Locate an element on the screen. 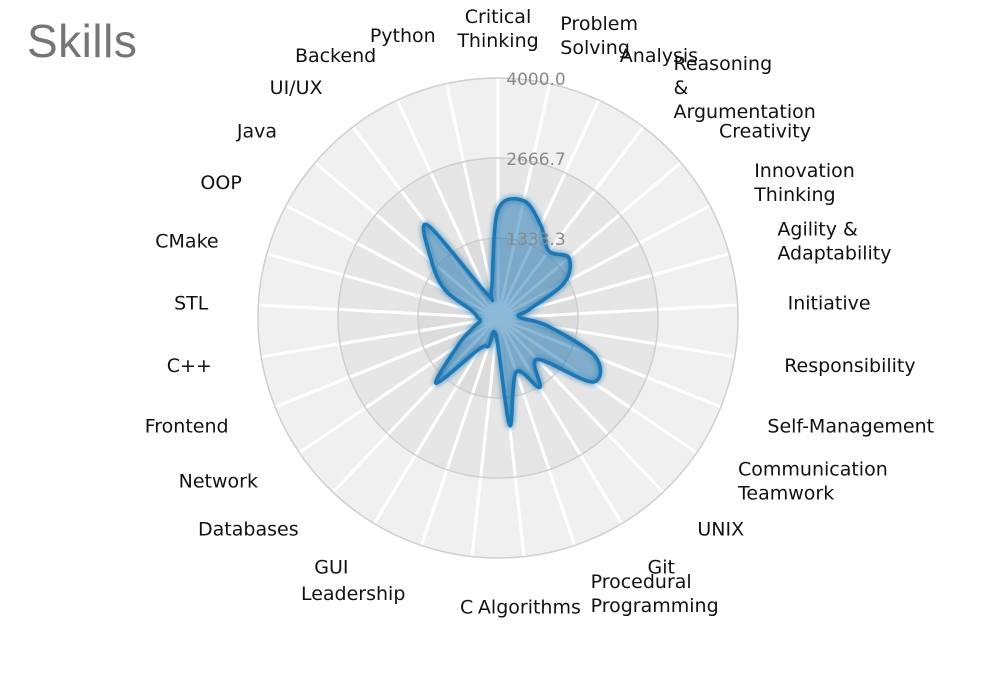 This screenshot has height=690, width=996. axis-label-15: C is located at coordinates (466, 607).